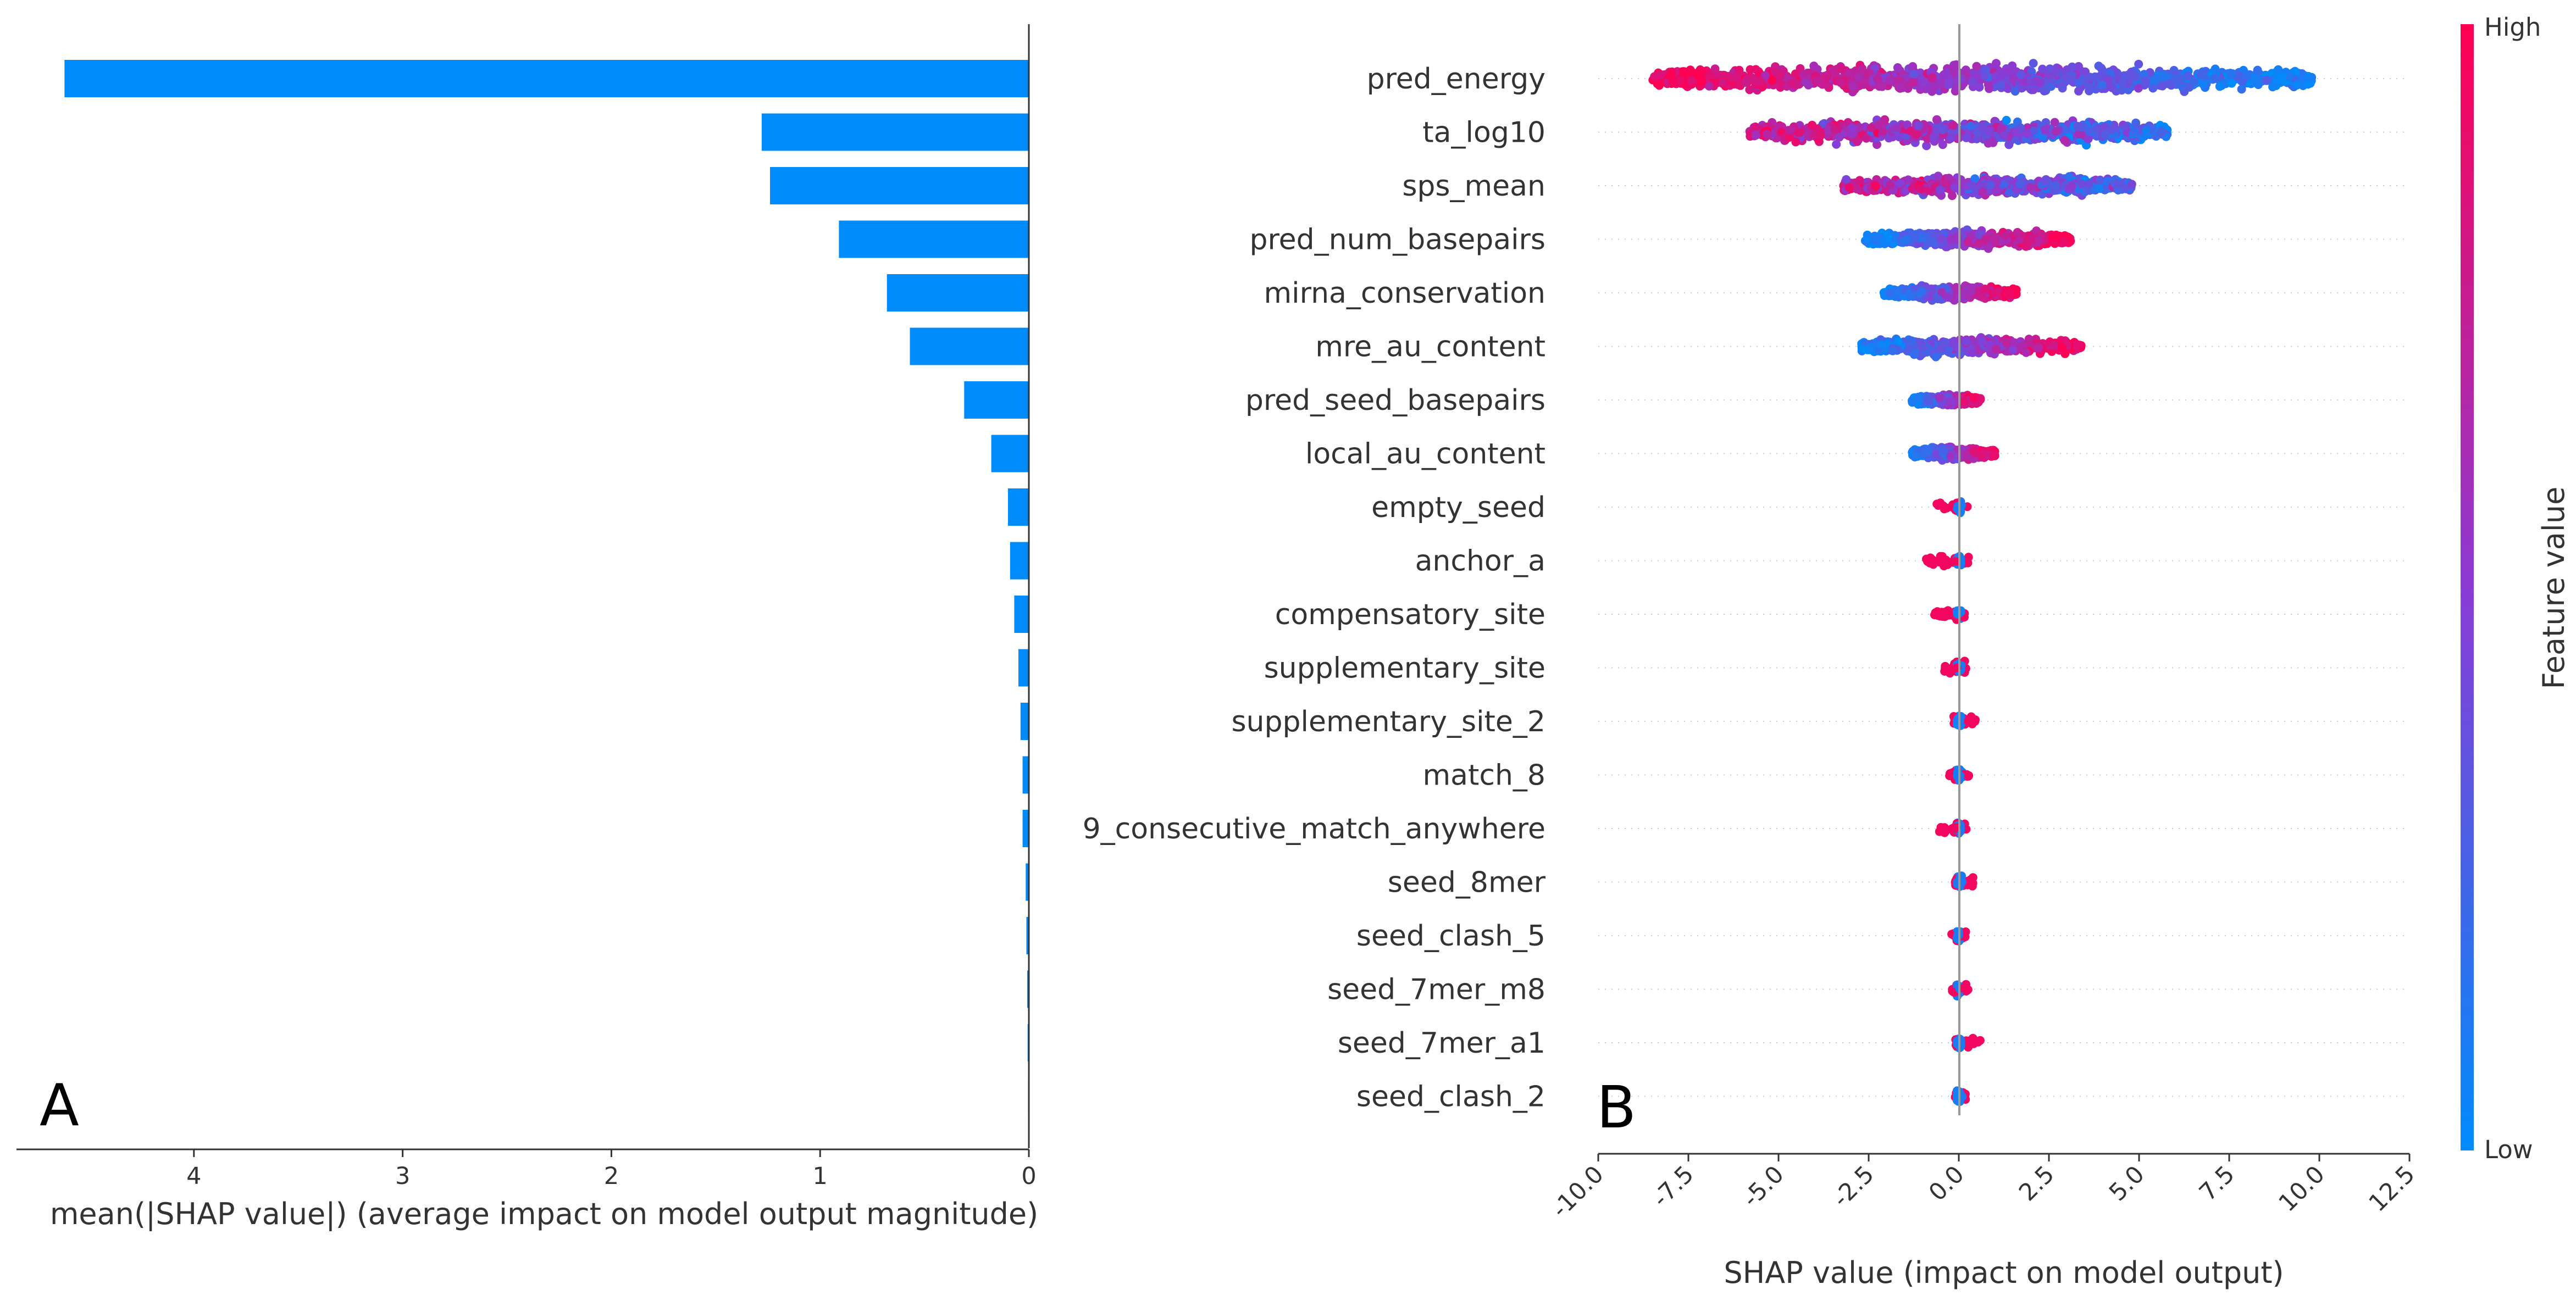  What do you see at coordinates (1027, 882) in the screenshot?
I see `bar-seed_8mer` at bounding box center [1027, 882].